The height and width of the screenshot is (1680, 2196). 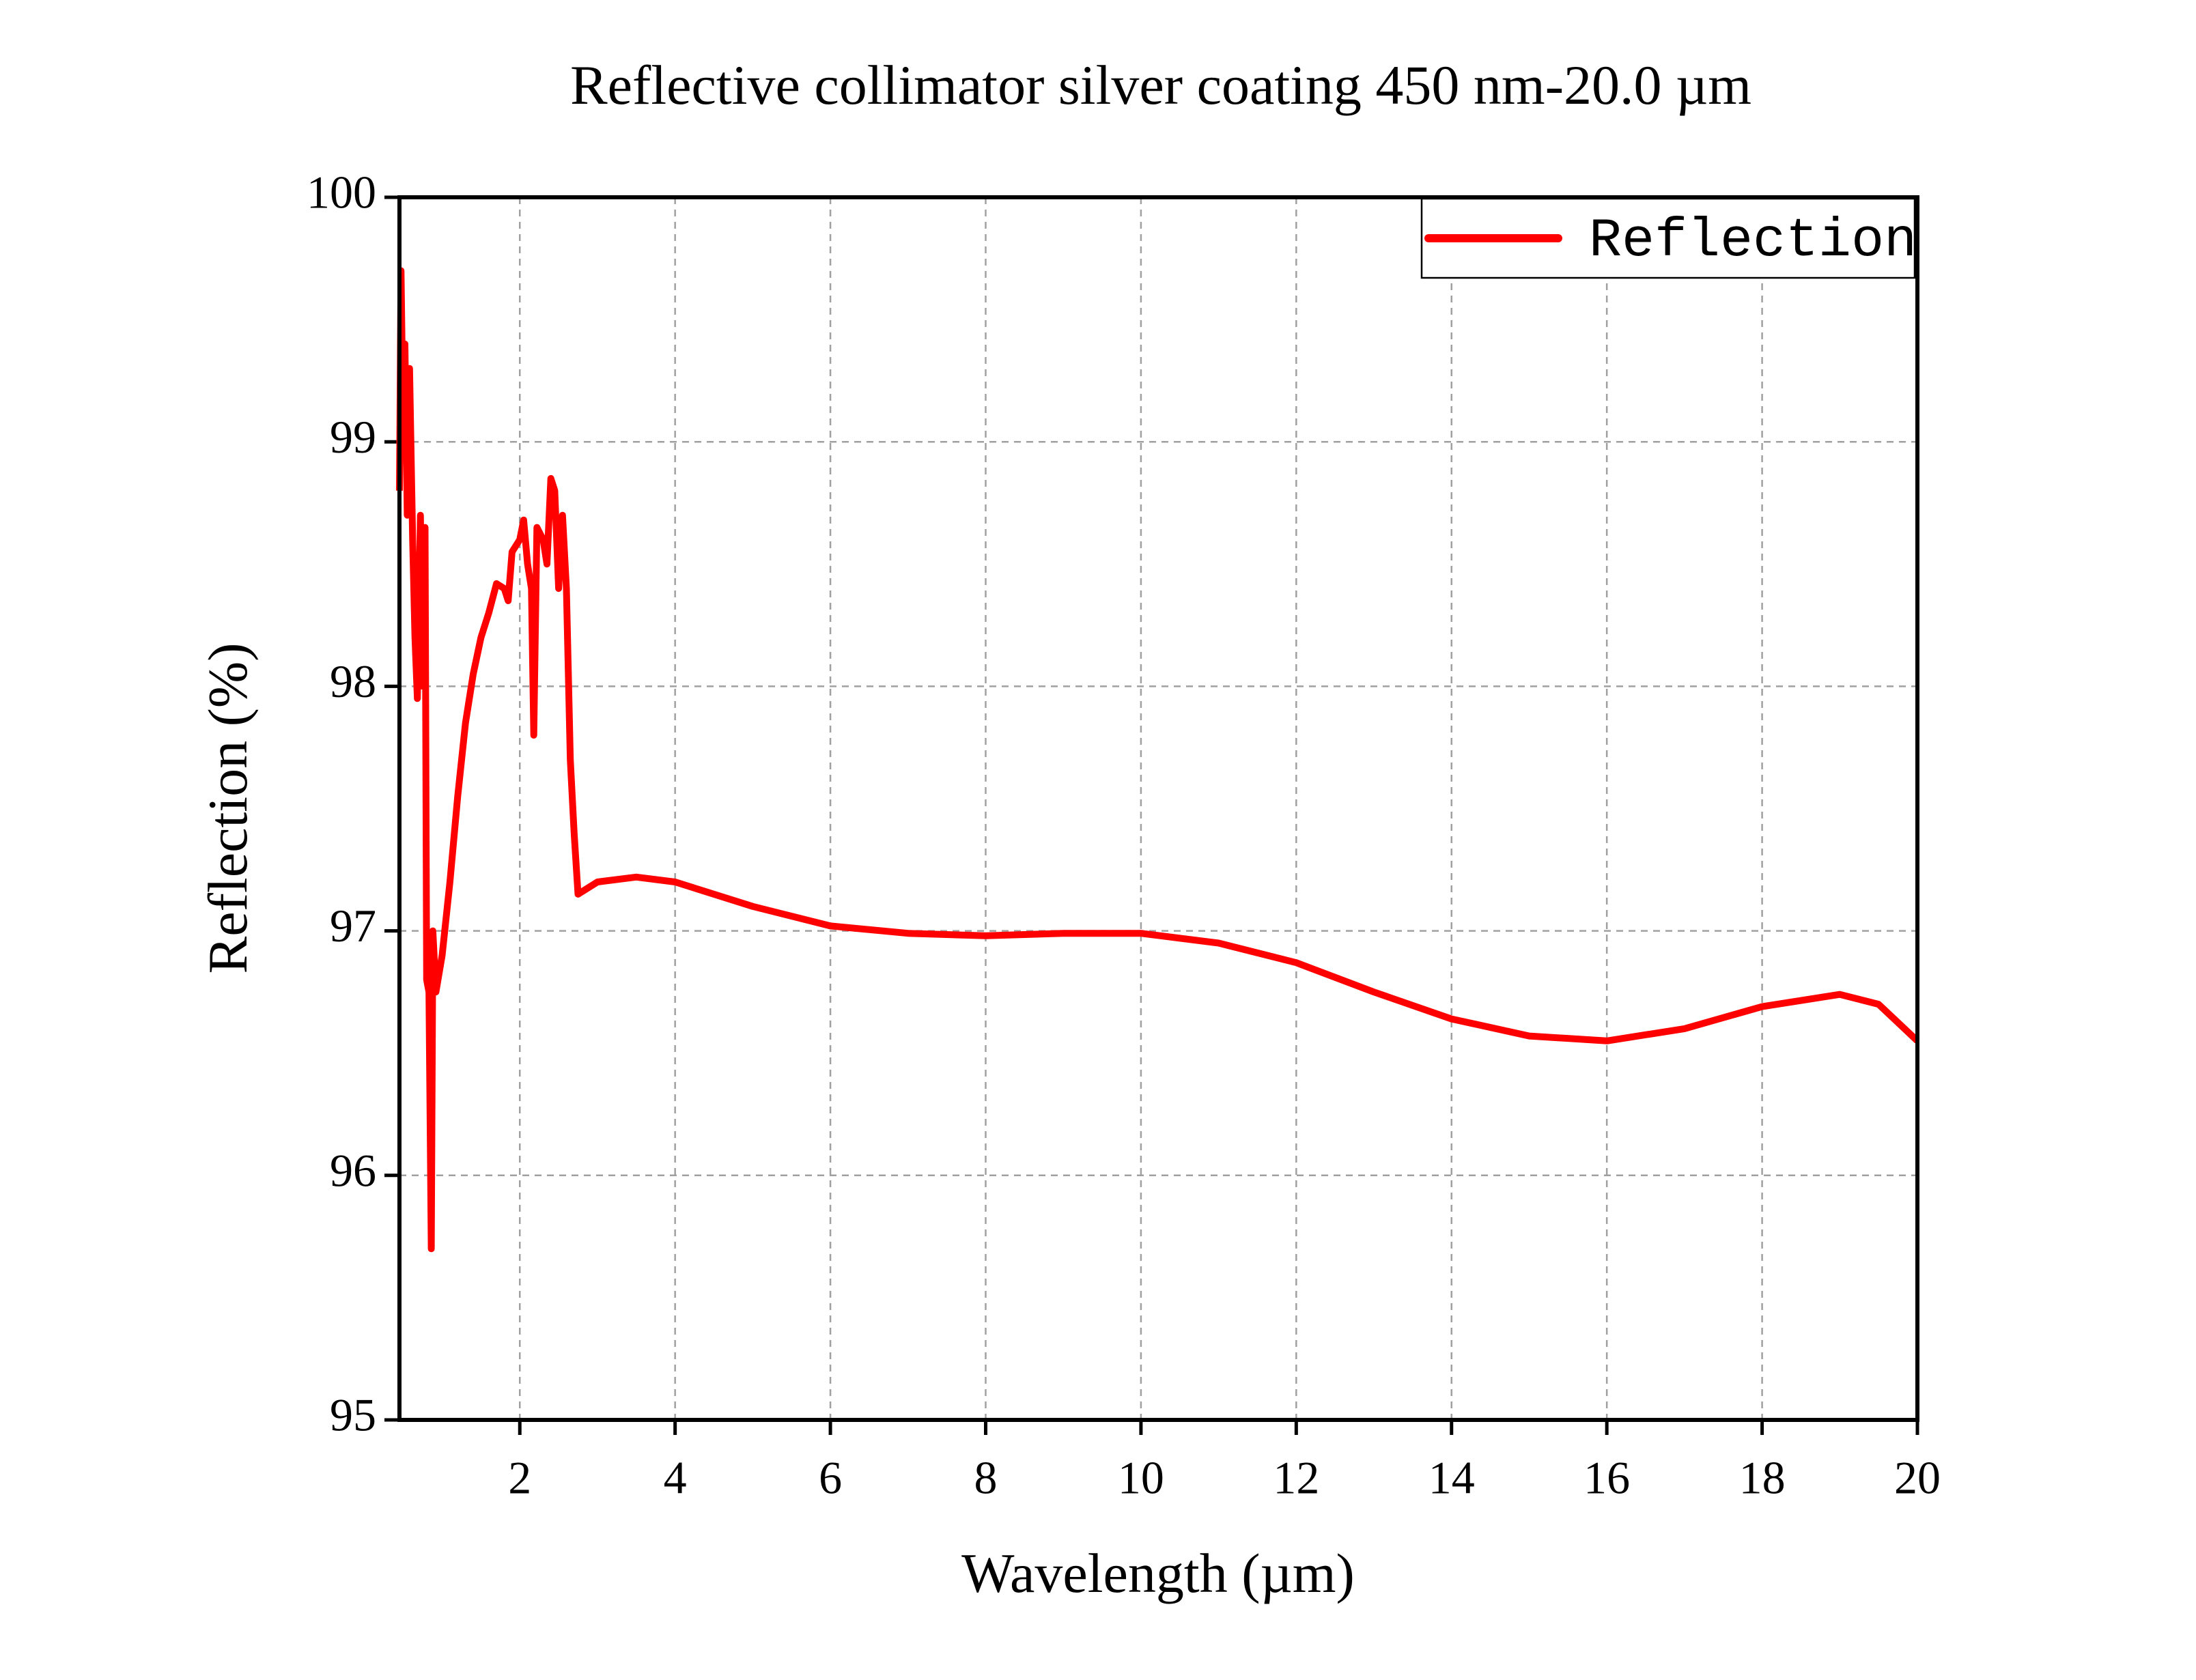 What do you see at coordinates (1451, 1478) in the screenshot?
I see `x-tick-label: 14` at bounding box center [1451, 1478].